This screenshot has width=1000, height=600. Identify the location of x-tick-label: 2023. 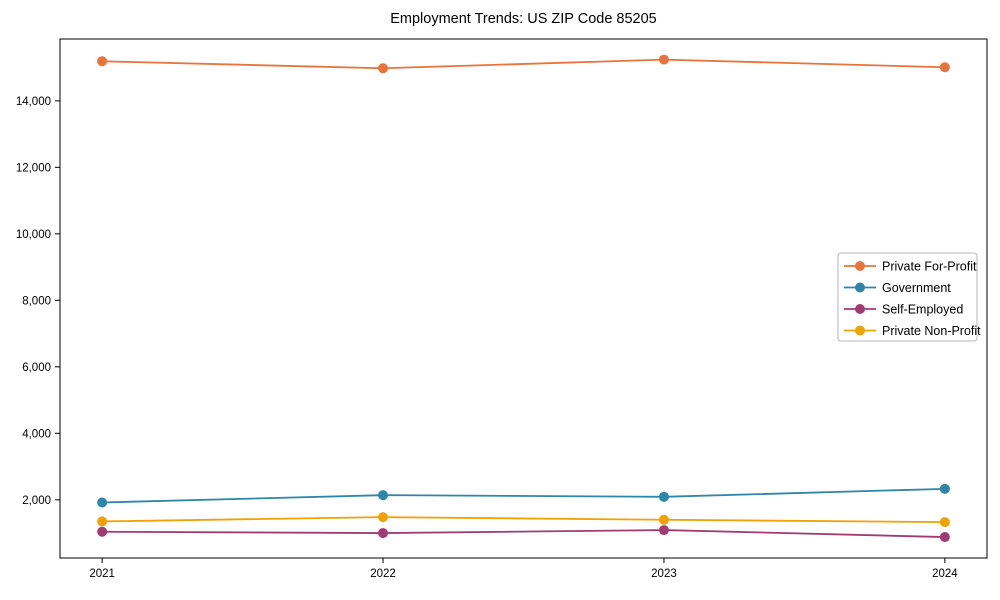
(664, 574).